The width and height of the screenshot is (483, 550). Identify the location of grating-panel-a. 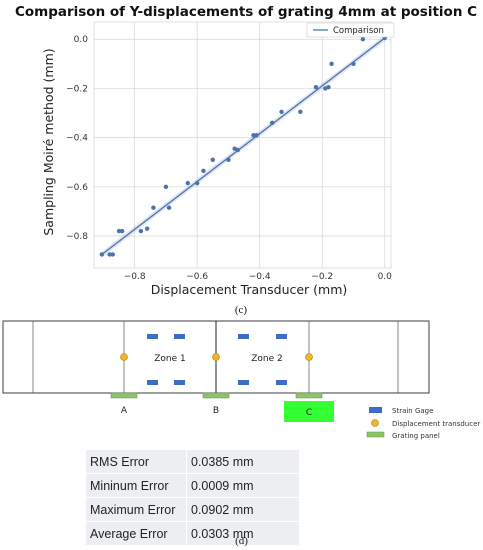
(124, 395).